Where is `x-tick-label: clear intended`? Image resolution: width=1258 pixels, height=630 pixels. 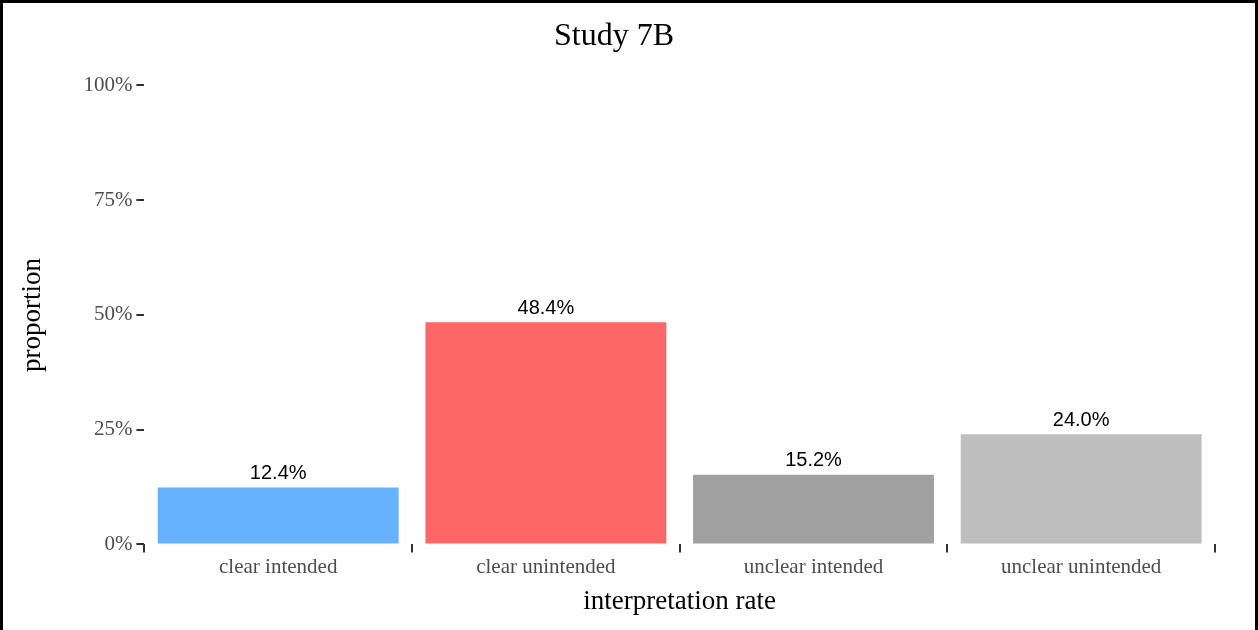
x-tick-label: clear intended is located at coordinates (278, 565).